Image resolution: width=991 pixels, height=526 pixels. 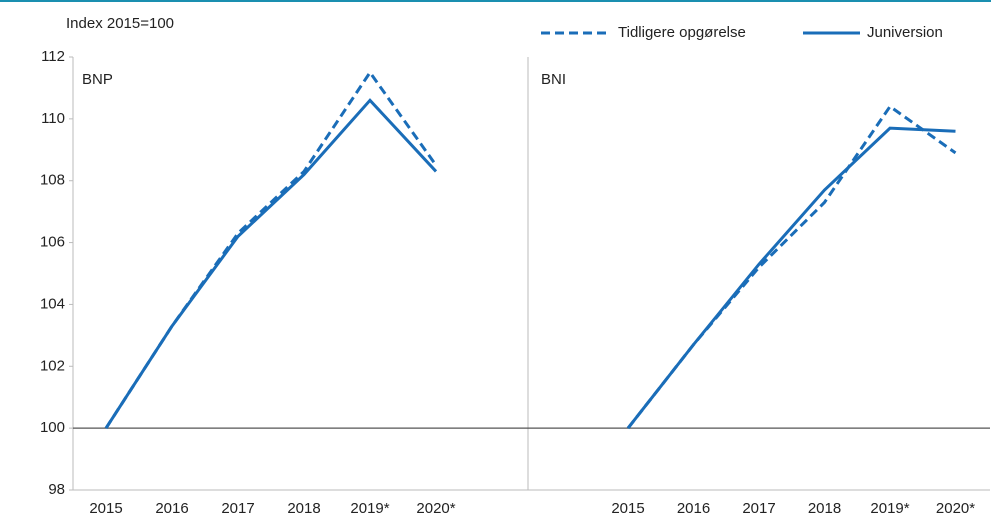 What do you see at coordinates (97, 79) in the screenshot?
I see `panel-title: BNP` at bounding box center [97, 79].